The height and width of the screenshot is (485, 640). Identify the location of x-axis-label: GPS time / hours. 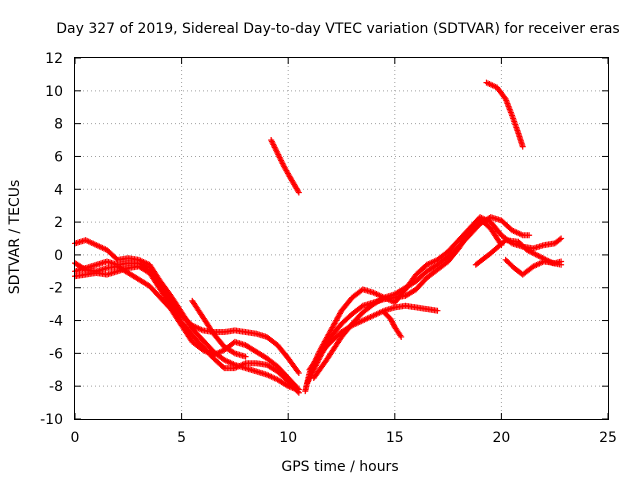
(339, 467).